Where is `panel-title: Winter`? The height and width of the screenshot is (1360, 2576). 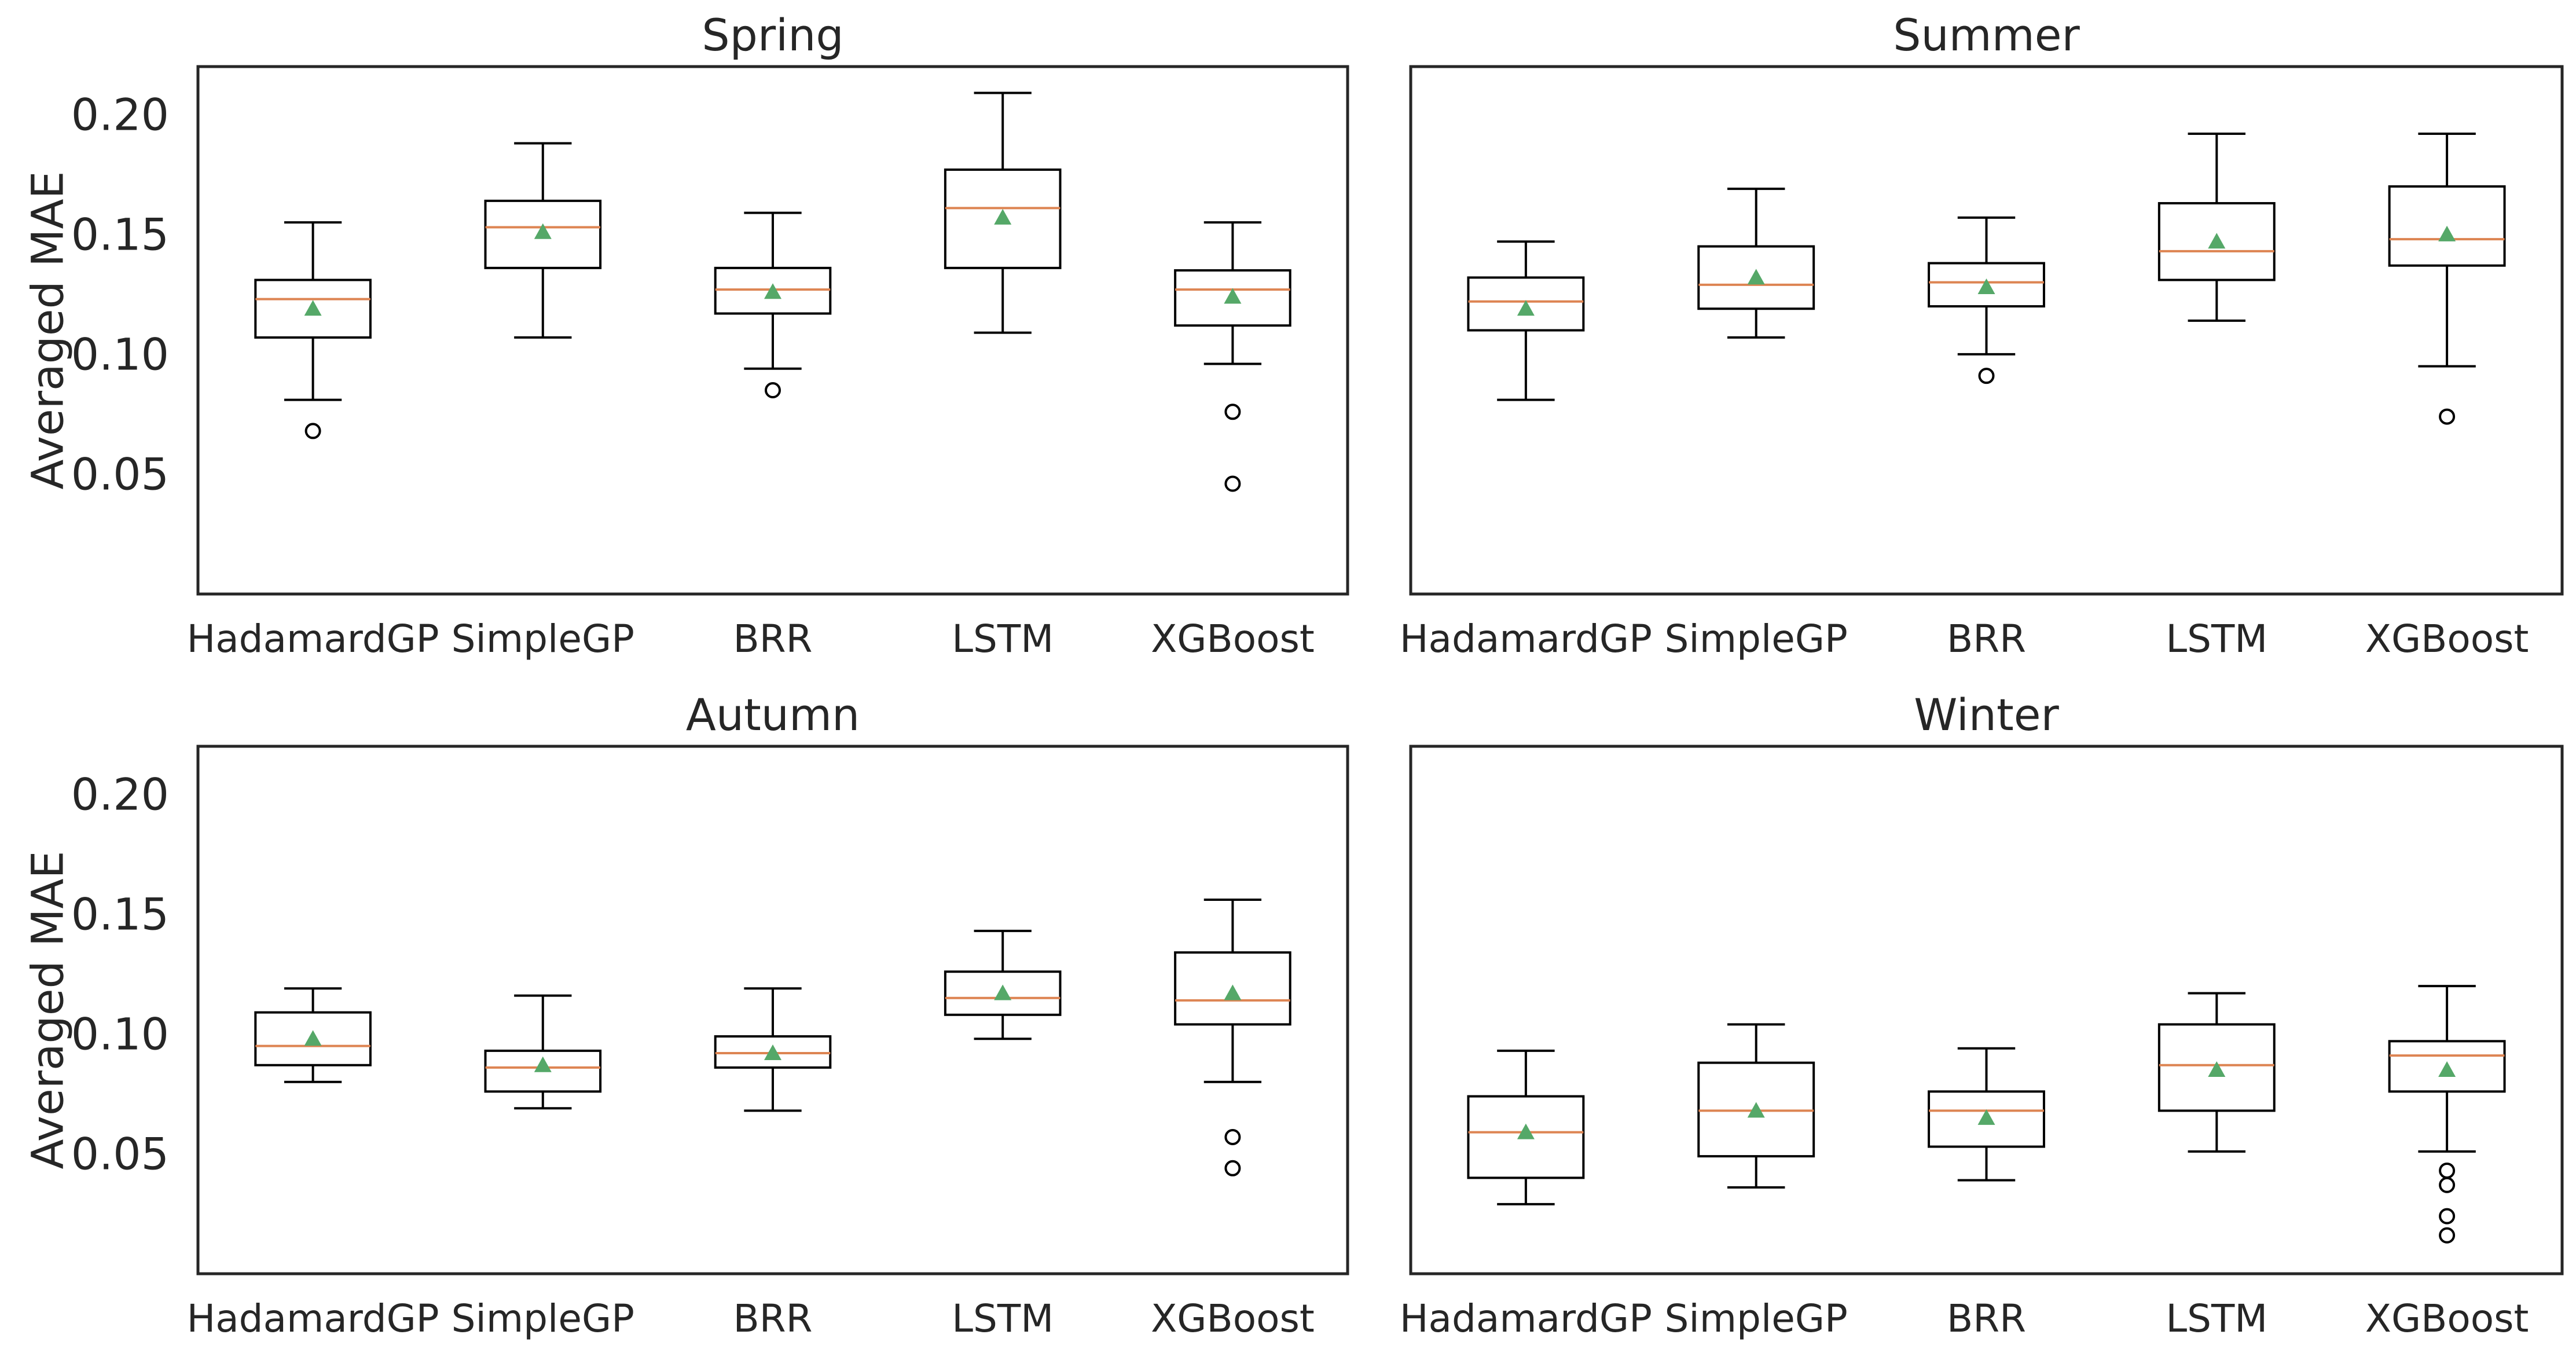 panel-title: Winter is located at coordinates (1986, 715).